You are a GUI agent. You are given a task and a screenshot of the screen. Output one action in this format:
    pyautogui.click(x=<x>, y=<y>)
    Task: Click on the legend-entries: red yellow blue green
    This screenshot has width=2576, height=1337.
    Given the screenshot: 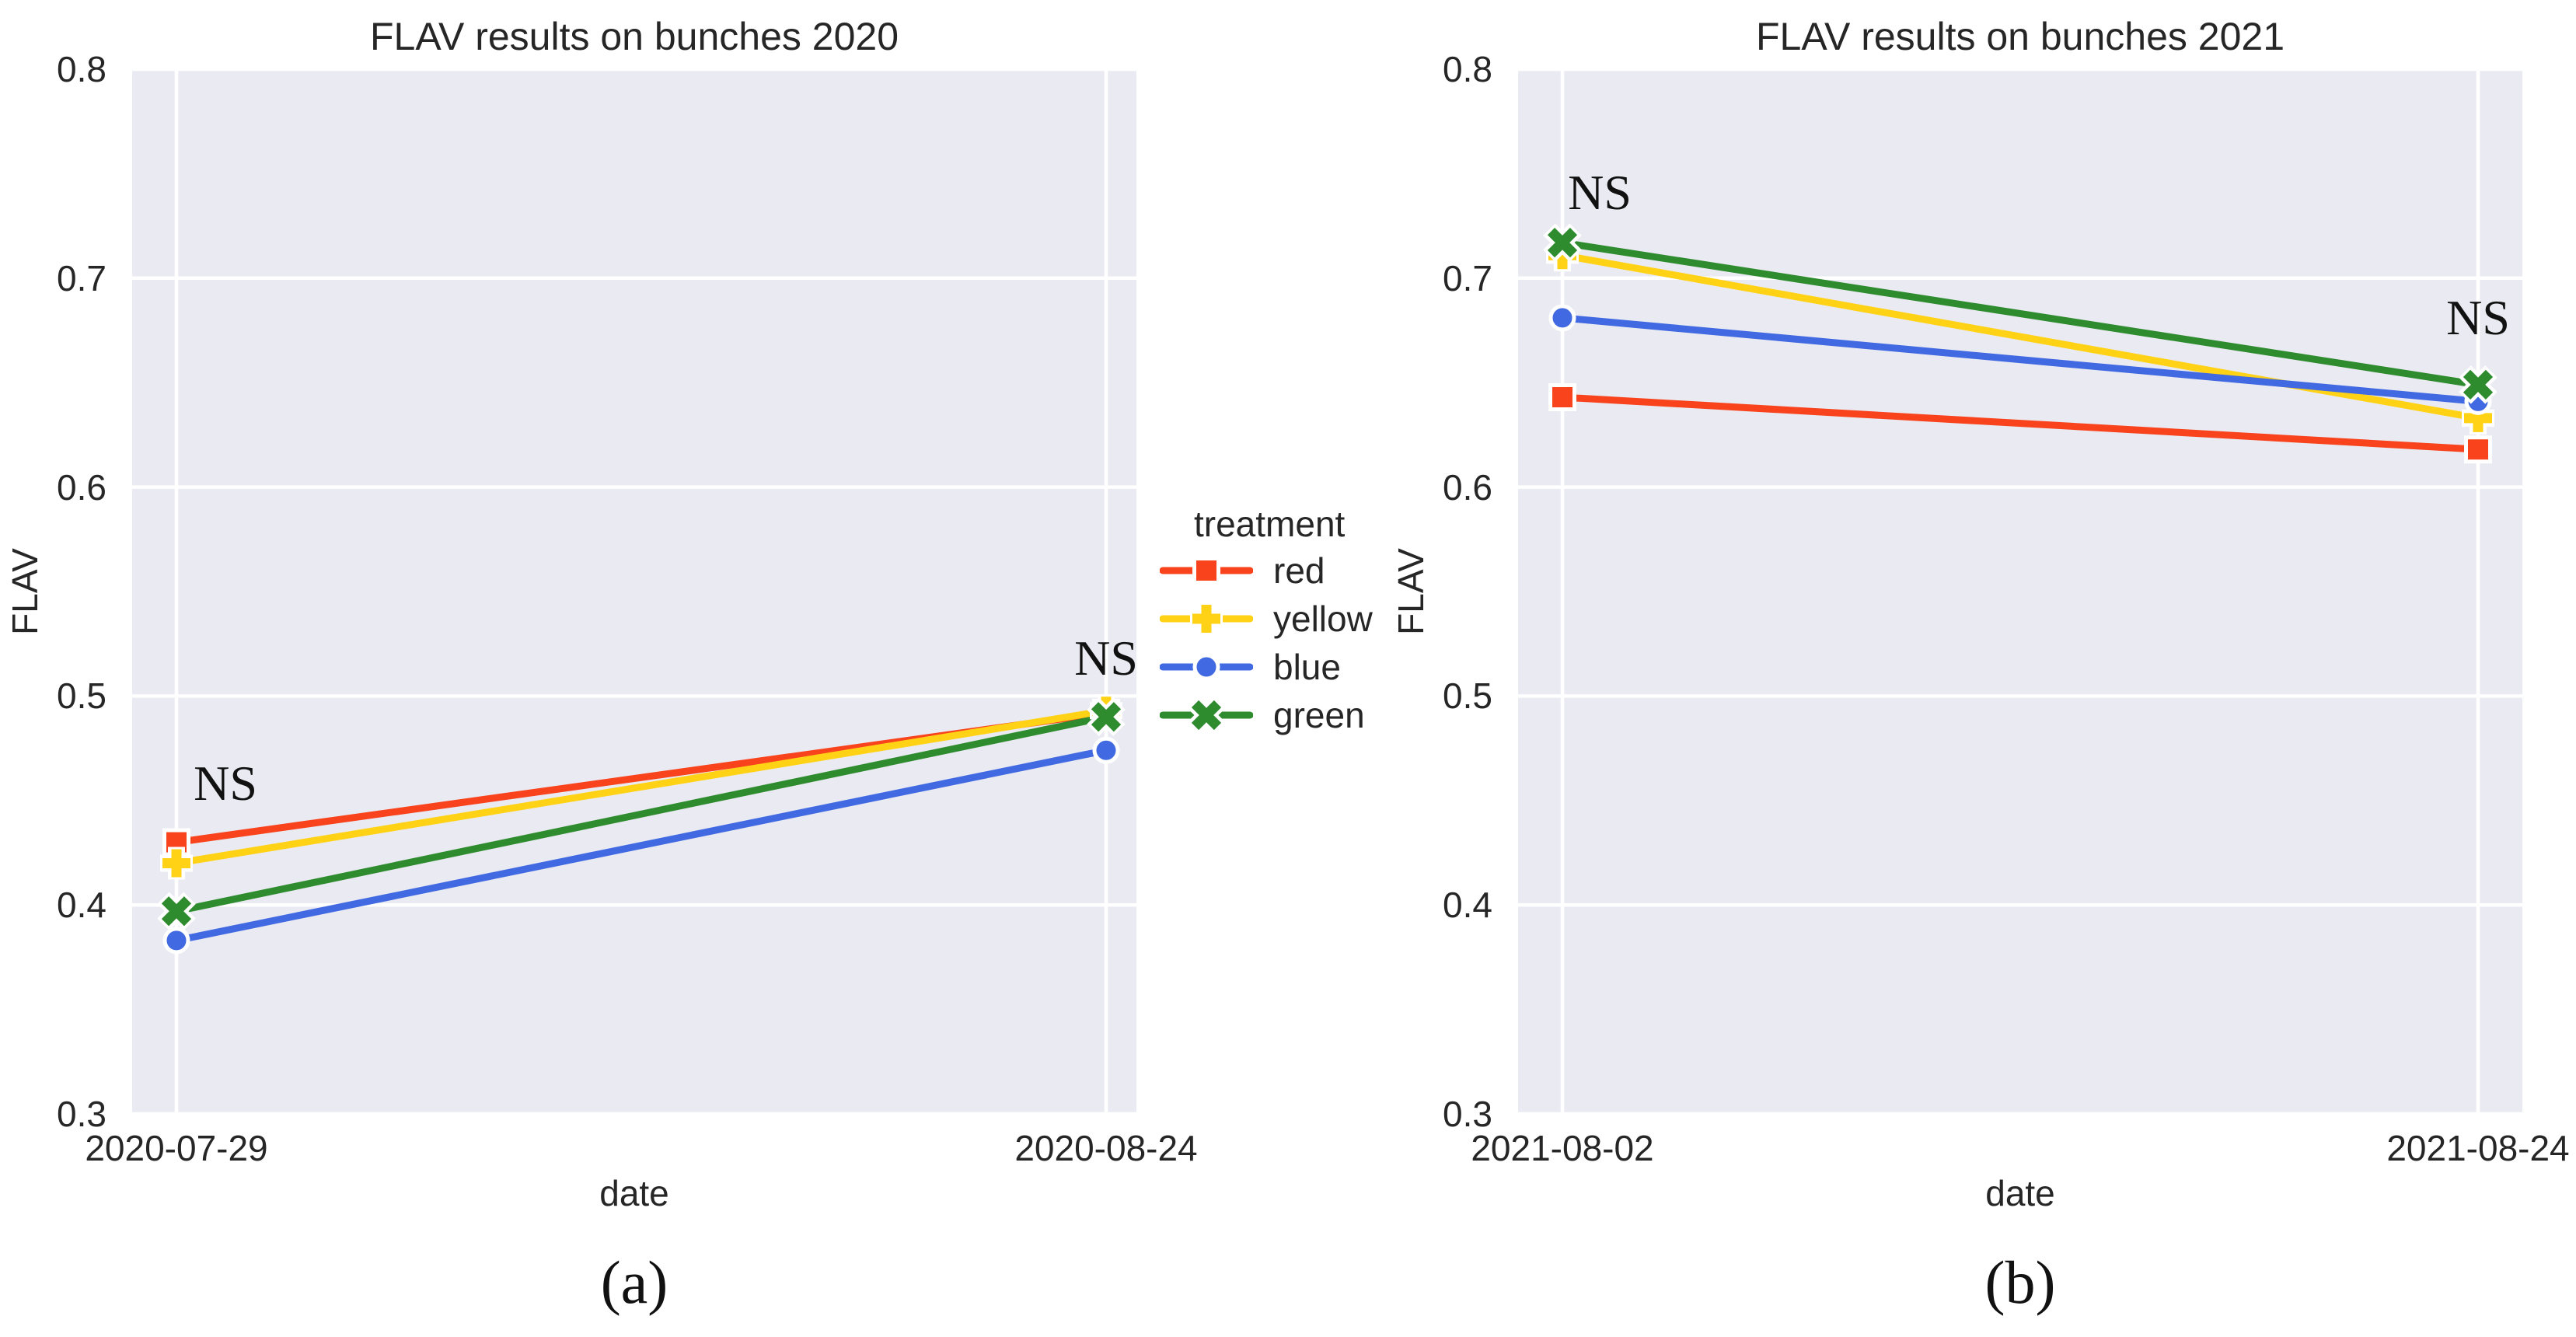 What is the action you would take?
    pyautogui.click(x=1267, y=642)
    